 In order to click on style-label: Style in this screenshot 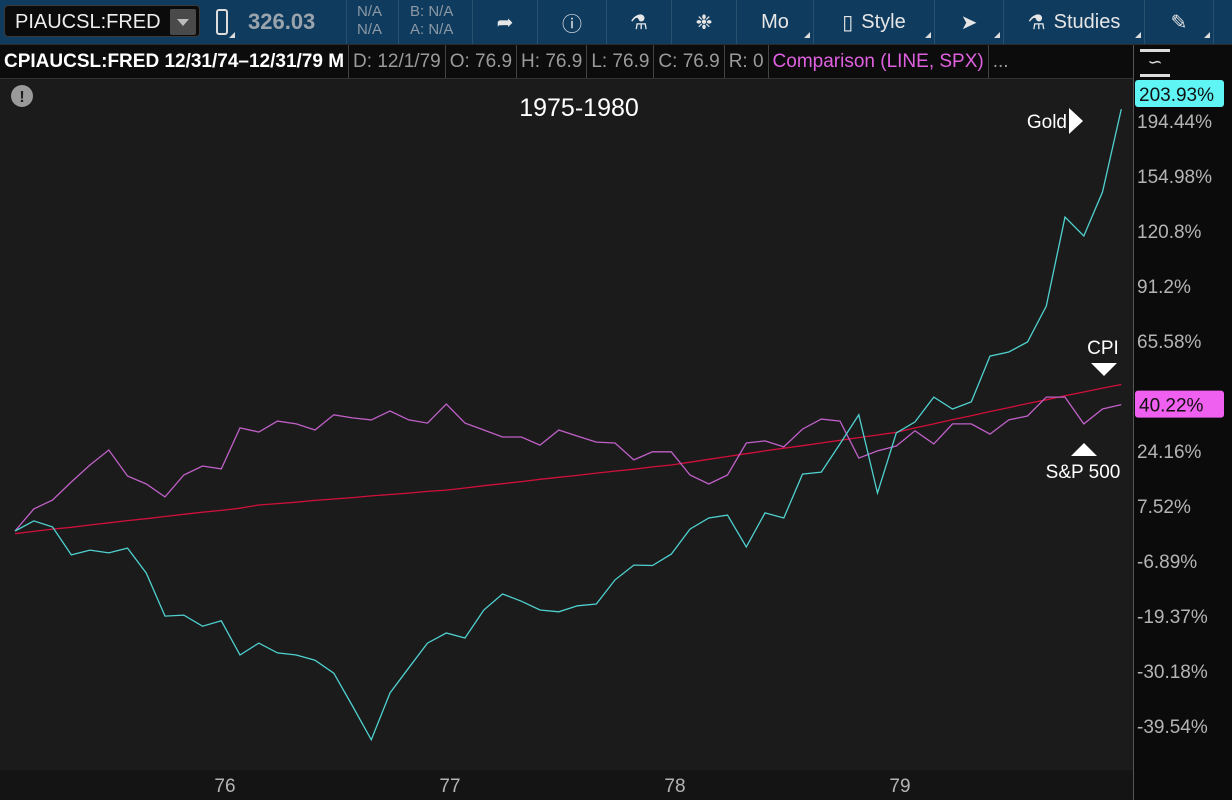, I will do `click(883, 21)`.